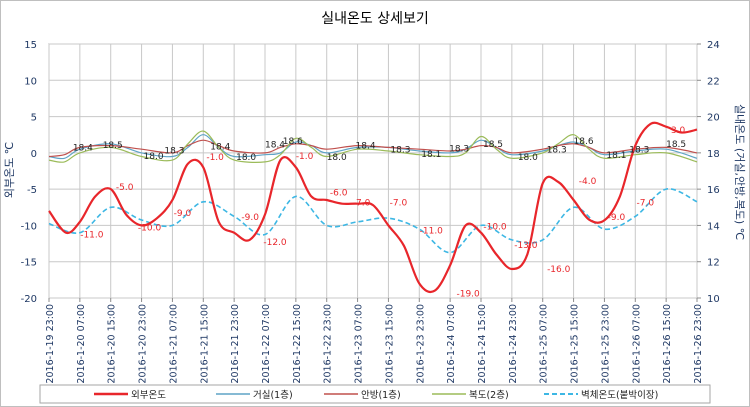  Describe the element at coordinates (275, 243) in the screenshot. I see `data-label: -12.0` at that location.